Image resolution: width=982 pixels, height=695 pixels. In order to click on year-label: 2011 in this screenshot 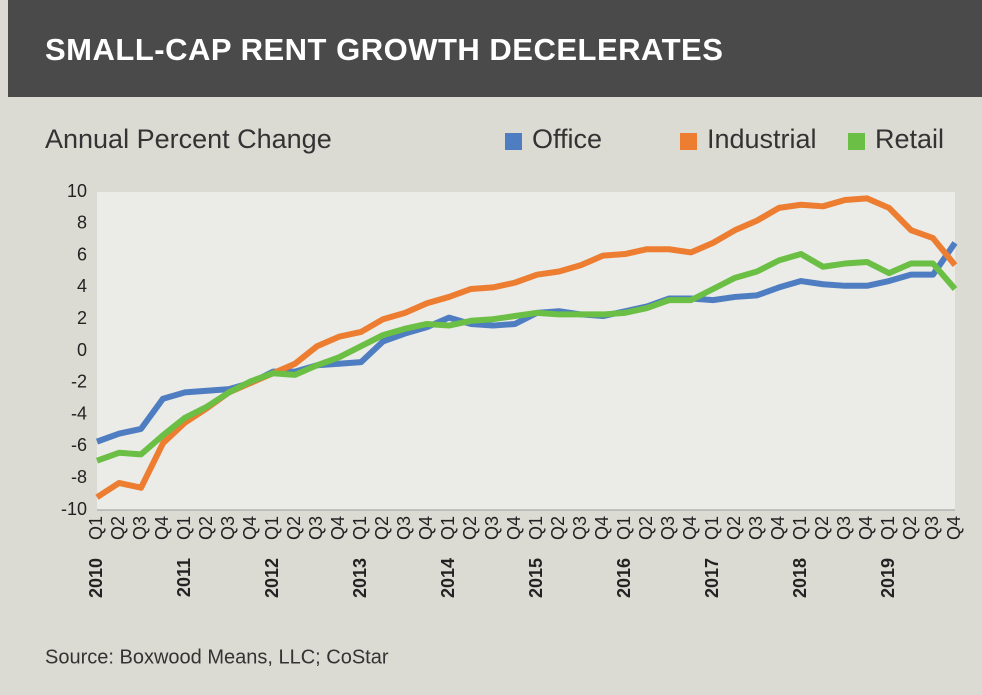, I will do `click(184, 577)`.